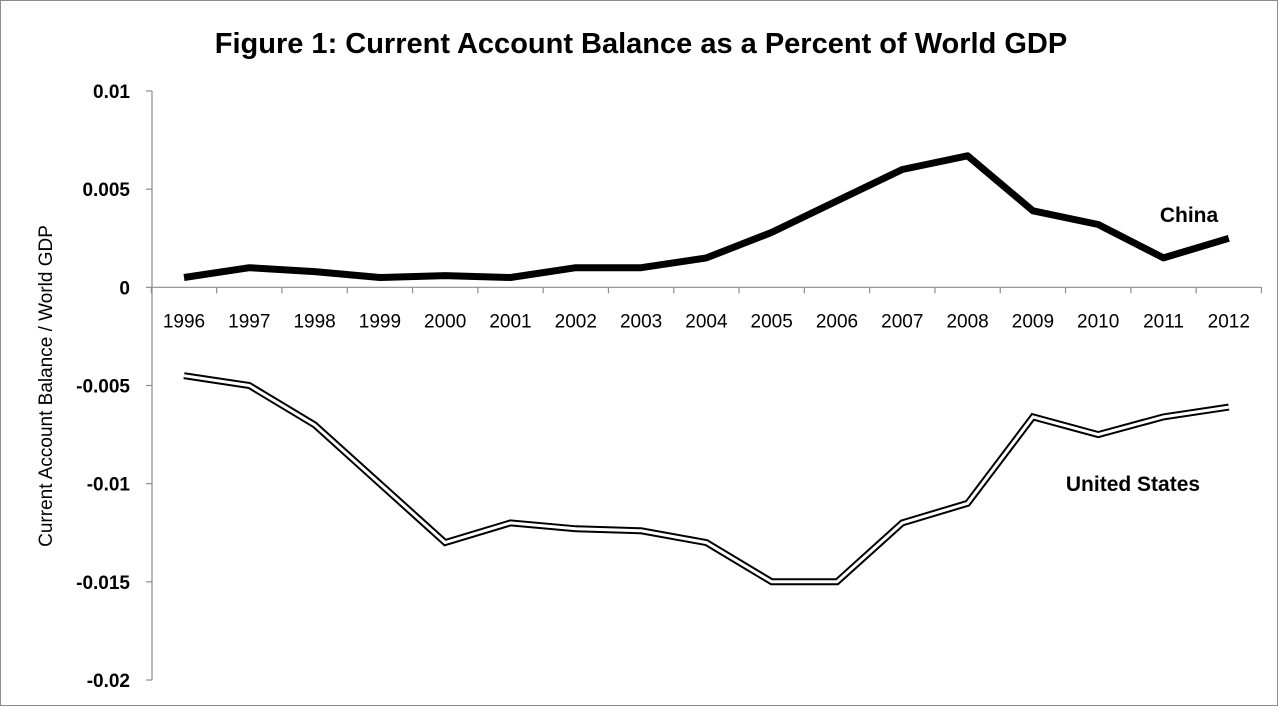 The height and width of the screenshot is (706, 1278). What do you see at coordinates (108, 681) in the screenshot?
I see `y-tick-label: -0.02` at bounding box center [108, 681].